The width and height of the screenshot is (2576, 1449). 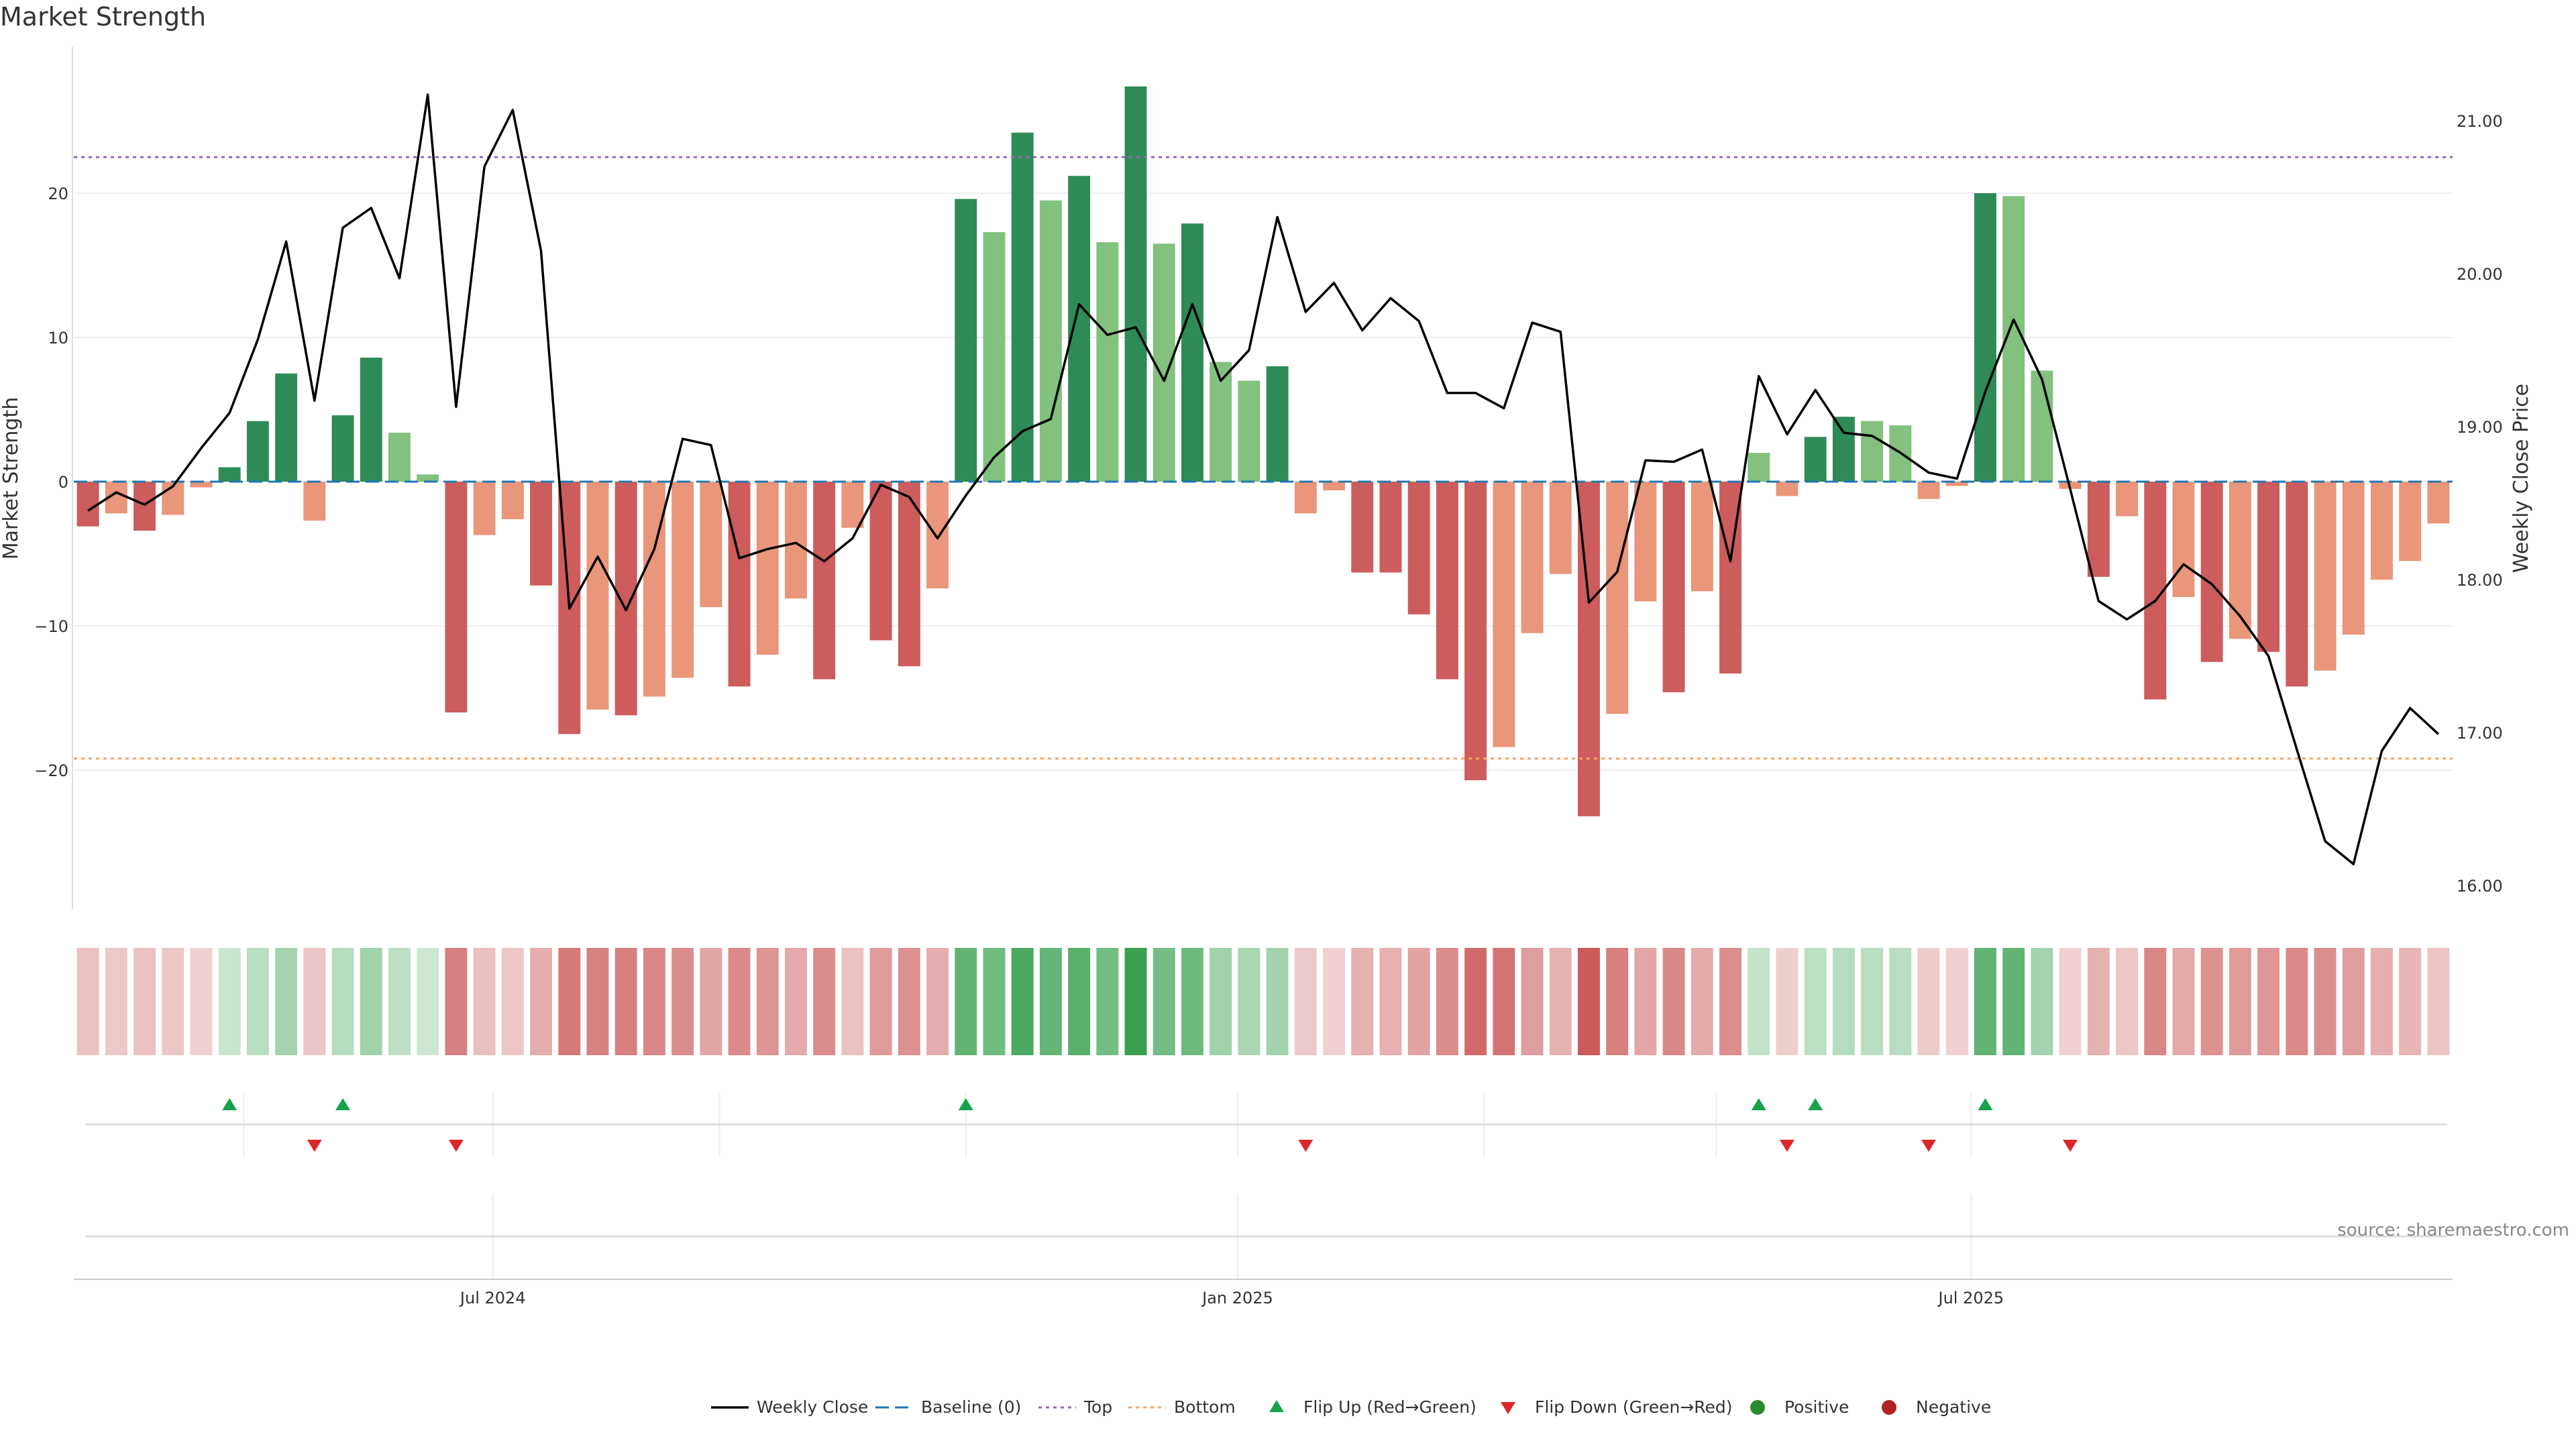 I want to click on chart-title: Market Strength, so click(x=103, y=17).